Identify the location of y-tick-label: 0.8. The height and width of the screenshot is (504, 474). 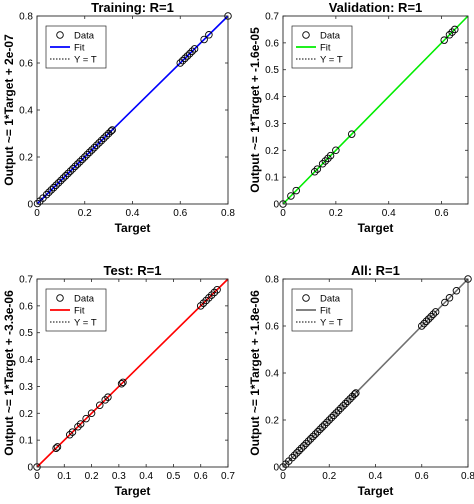
(272, 280).